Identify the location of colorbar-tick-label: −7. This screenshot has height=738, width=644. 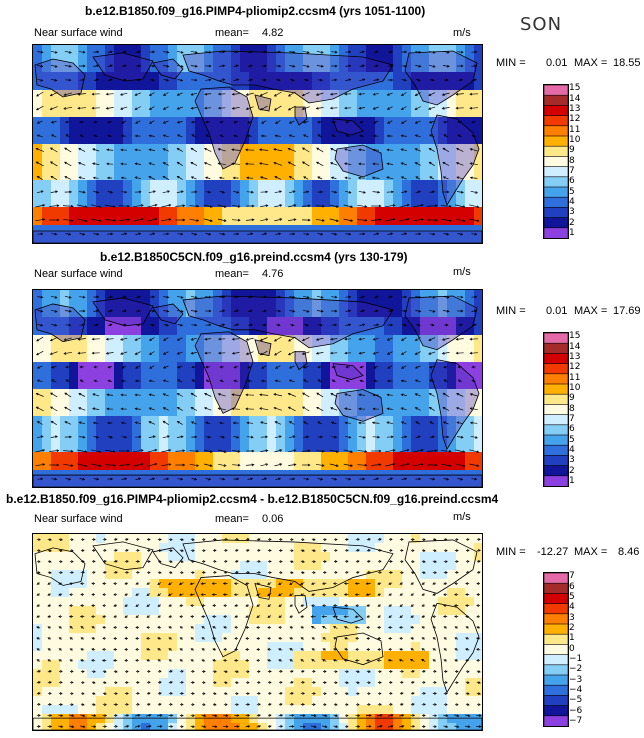
(576, 720).